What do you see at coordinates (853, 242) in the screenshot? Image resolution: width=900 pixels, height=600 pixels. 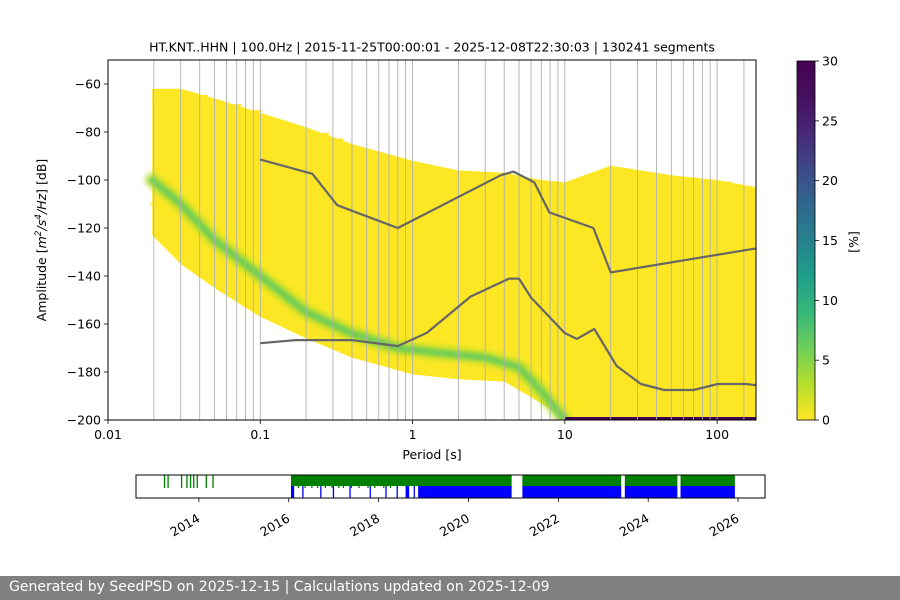 I see `colorbar-label: [%]` at bounding box center [853, 242].